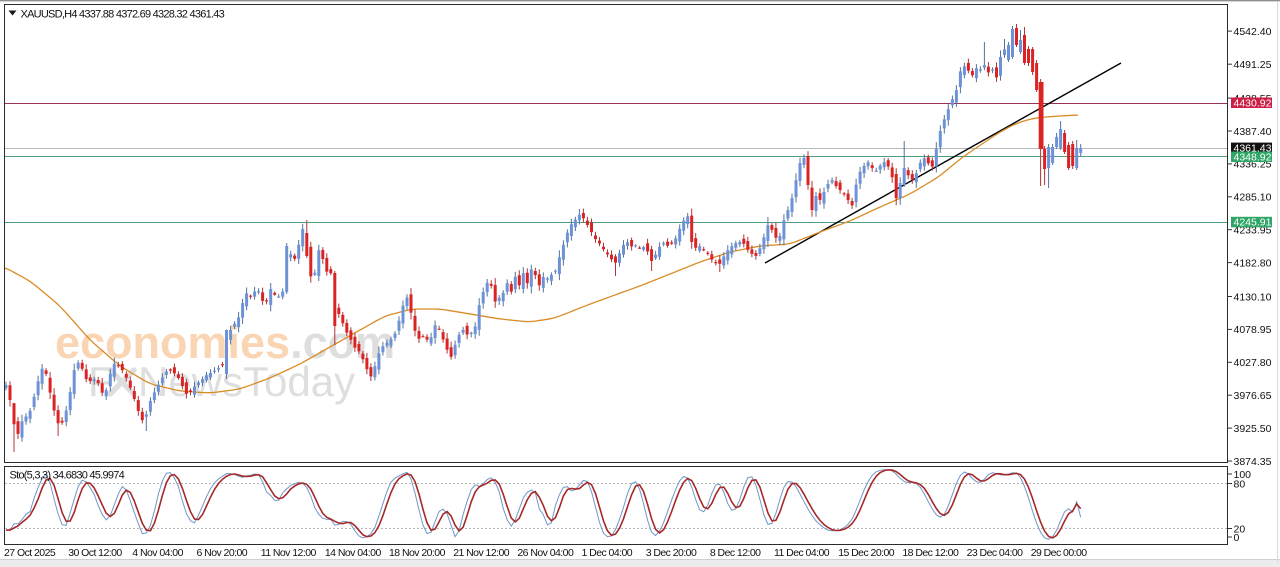  What do you see at coordinates (157, 553) in the screenshot?
I see `svg-text: 4 Nov 04:00` at bounding box center [157, 553].